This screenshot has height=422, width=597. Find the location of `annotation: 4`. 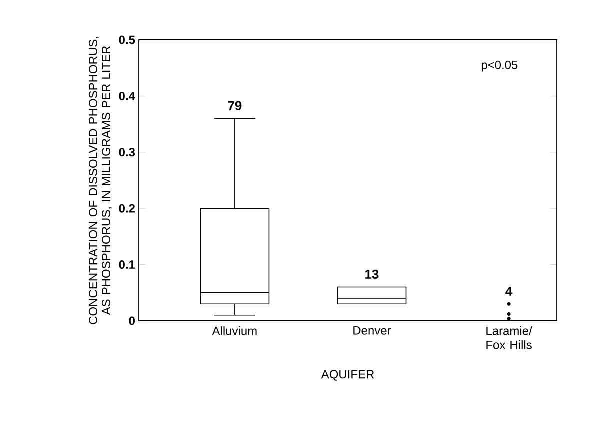

annotation: 4 is located at coordinates (509, 291).